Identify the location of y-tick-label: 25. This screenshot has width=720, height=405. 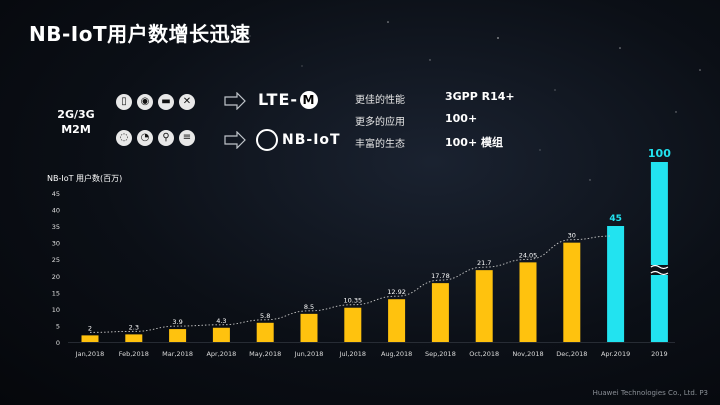
(56, 260).